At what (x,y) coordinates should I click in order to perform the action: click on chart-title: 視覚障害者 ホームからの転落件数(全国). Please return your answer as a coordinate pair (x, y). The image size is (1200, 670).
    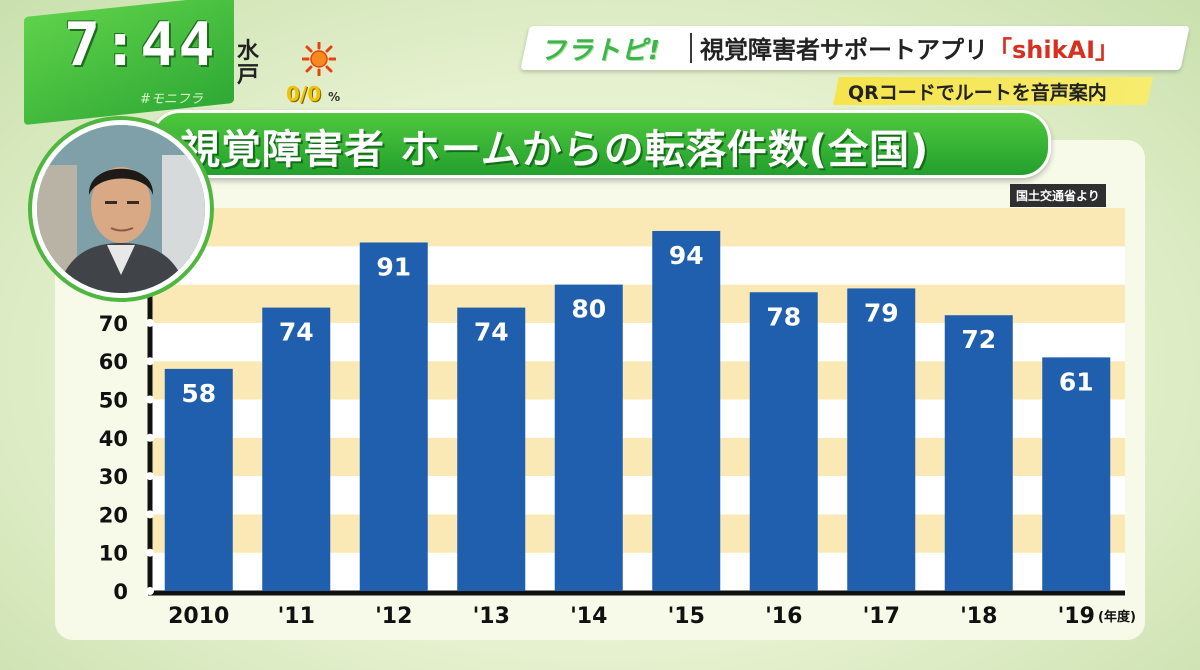
    Looking at the image, I should click on (555, 150).